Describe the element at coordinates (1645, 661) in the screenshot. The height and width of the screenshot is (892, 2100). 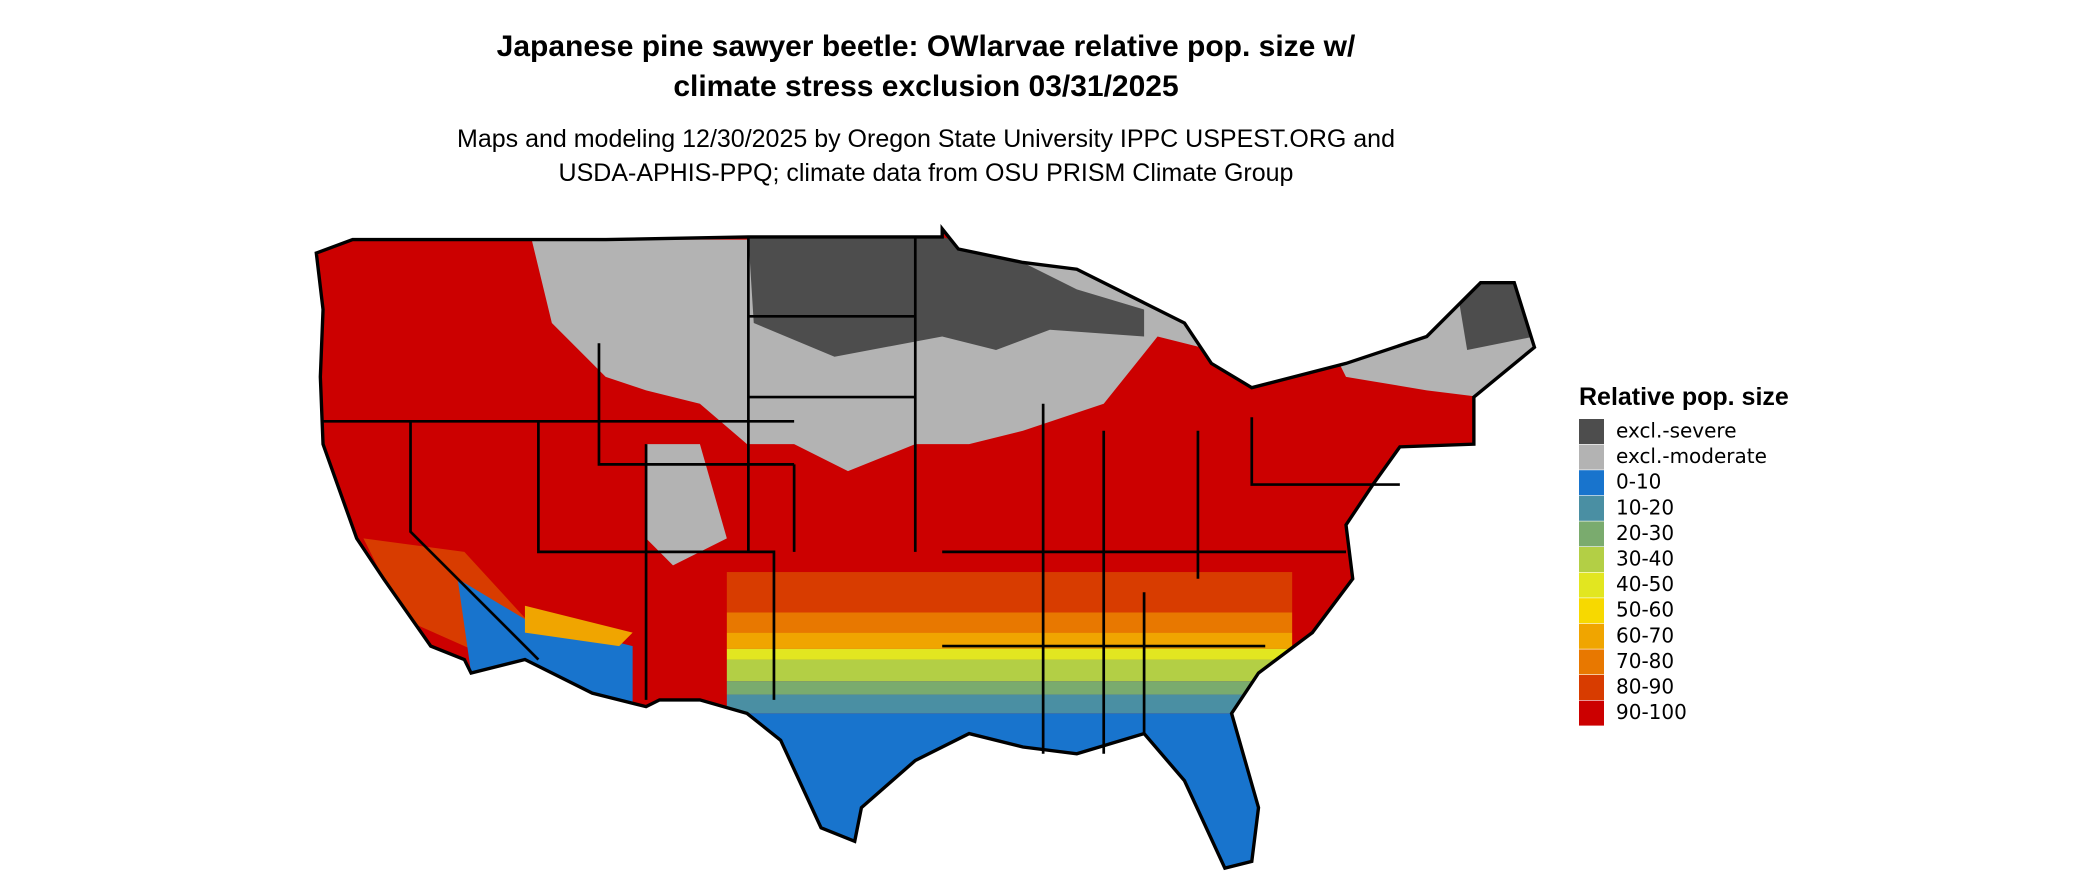
I see `legend-label: 70-80` at that location.